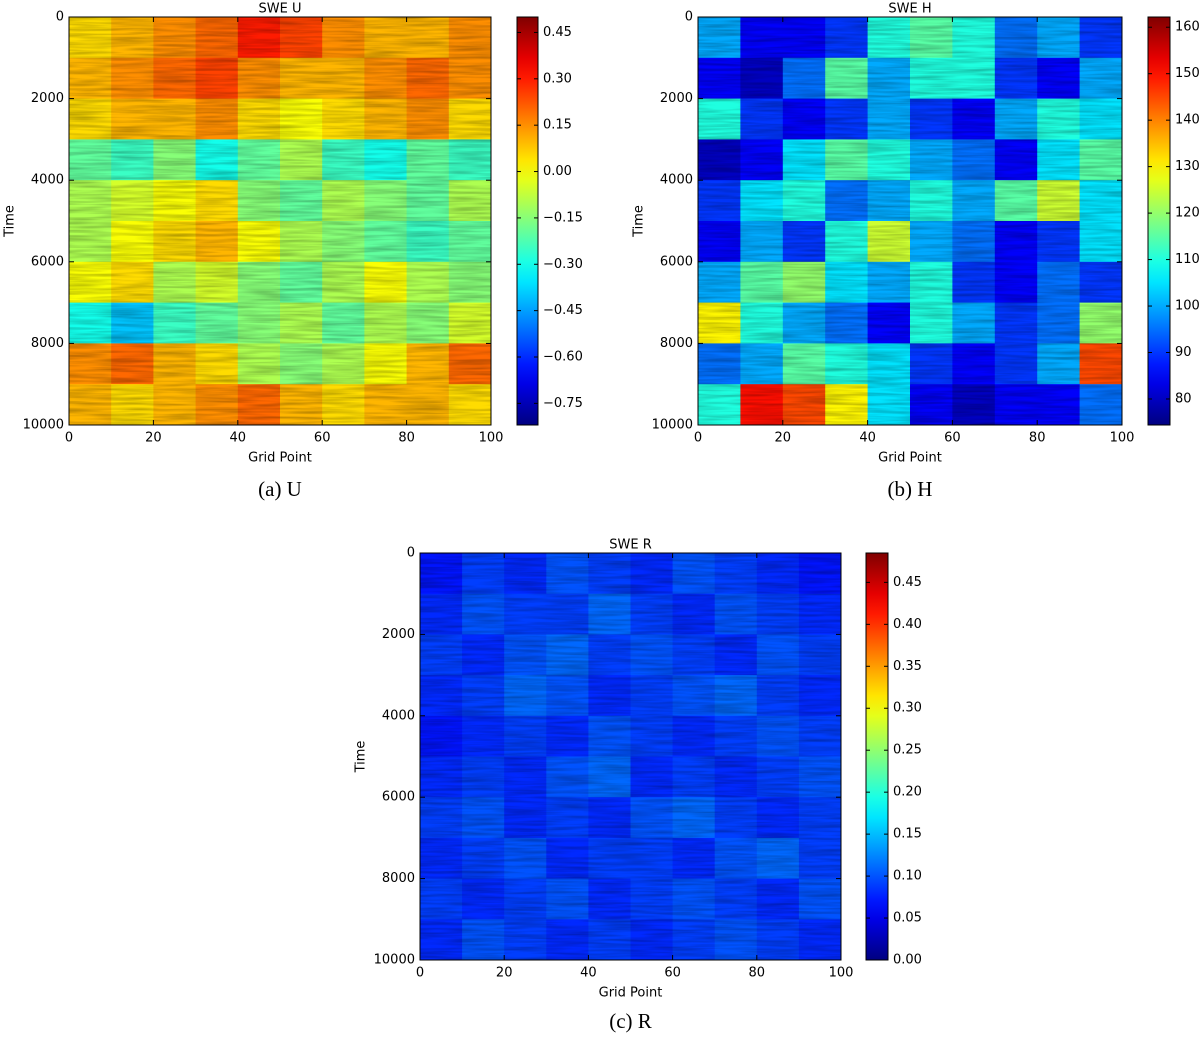  What do you see at coordinates (907, 750) in the screenshot?
I see `colorbar-tick-label: 0.25` at bounding box center [907, 750].